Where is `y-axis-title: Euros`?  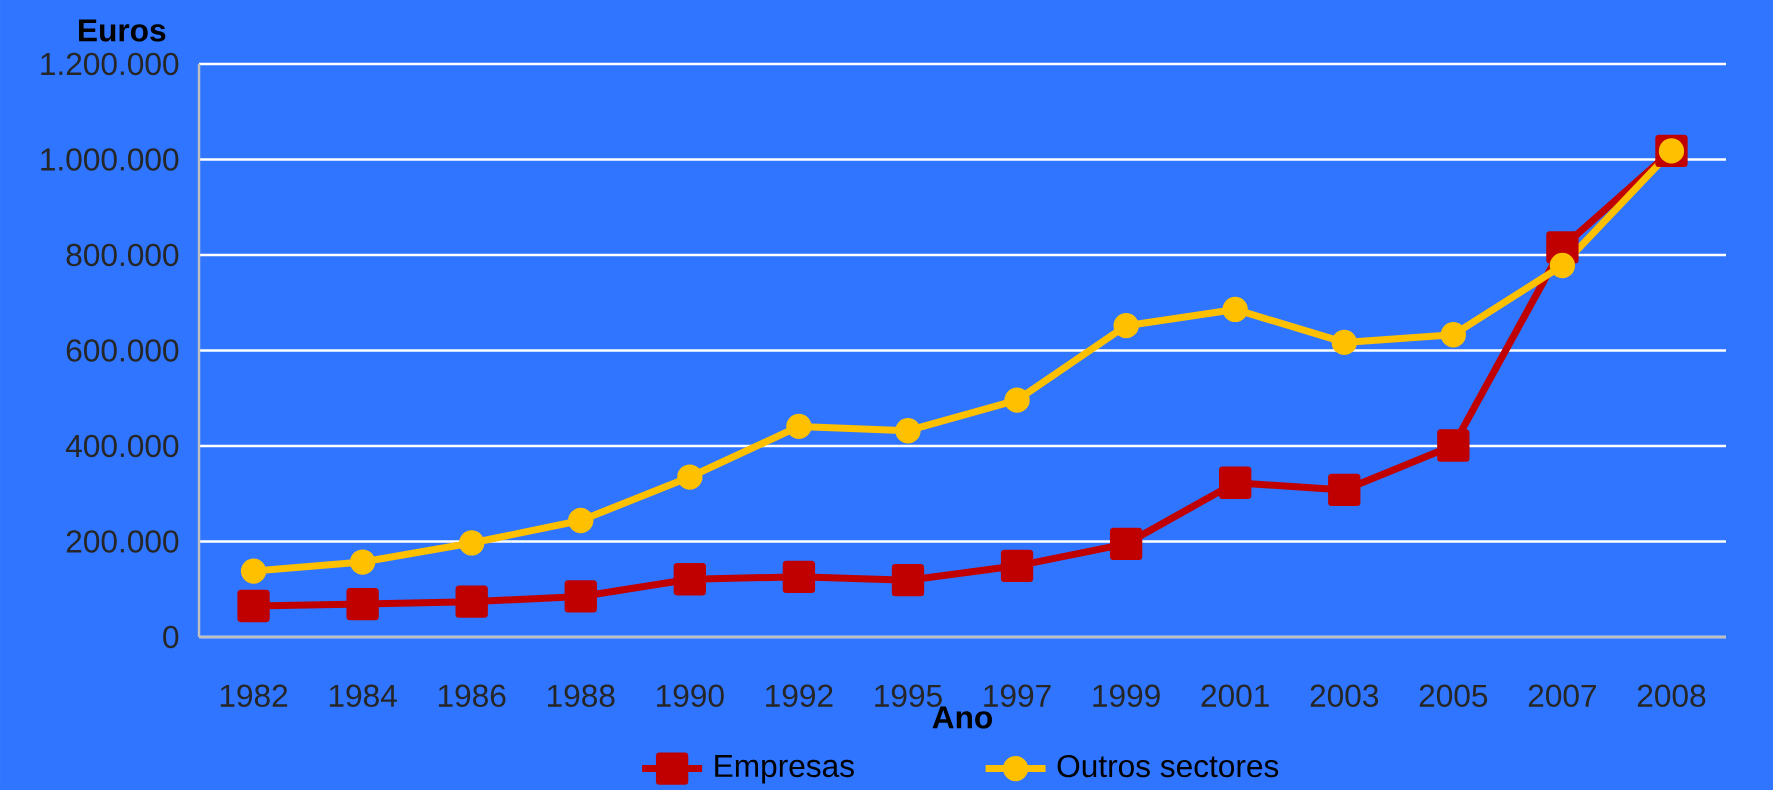 y-axis-title: Euros is located at coordinates (122, 30).